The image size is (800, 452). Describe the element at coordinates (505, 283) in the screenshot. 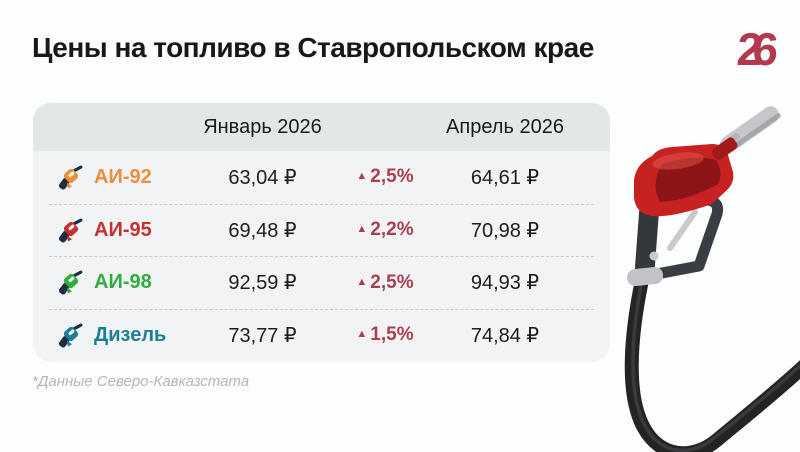

I see `april-price: 94,93 ₽` at that location.